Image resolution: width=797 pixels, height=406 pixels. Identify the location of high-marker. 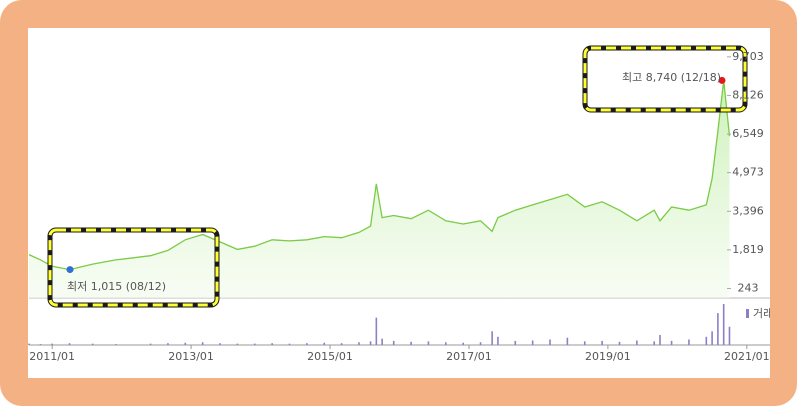
(722, 80).